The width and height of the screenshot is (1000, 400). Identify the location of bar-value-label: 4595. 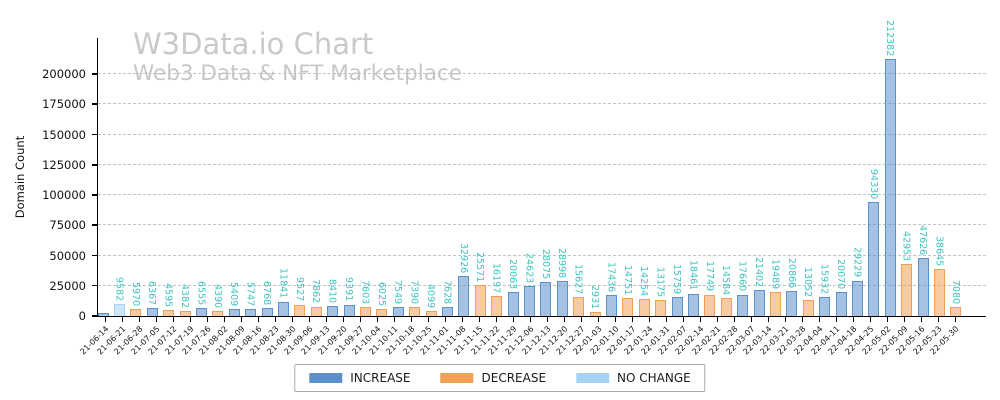
(168, 295).